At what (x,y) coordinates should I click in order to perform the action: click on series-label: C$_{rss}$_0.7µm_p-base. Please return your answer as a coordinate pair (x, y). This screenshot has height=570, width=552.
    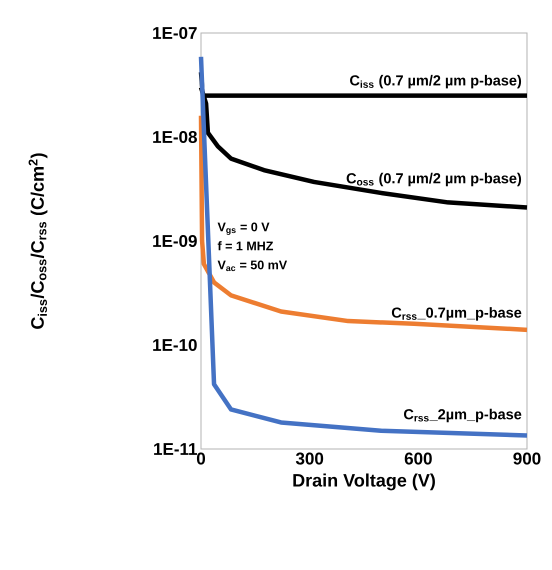
    Looking at the image, I should click on (457, 314).